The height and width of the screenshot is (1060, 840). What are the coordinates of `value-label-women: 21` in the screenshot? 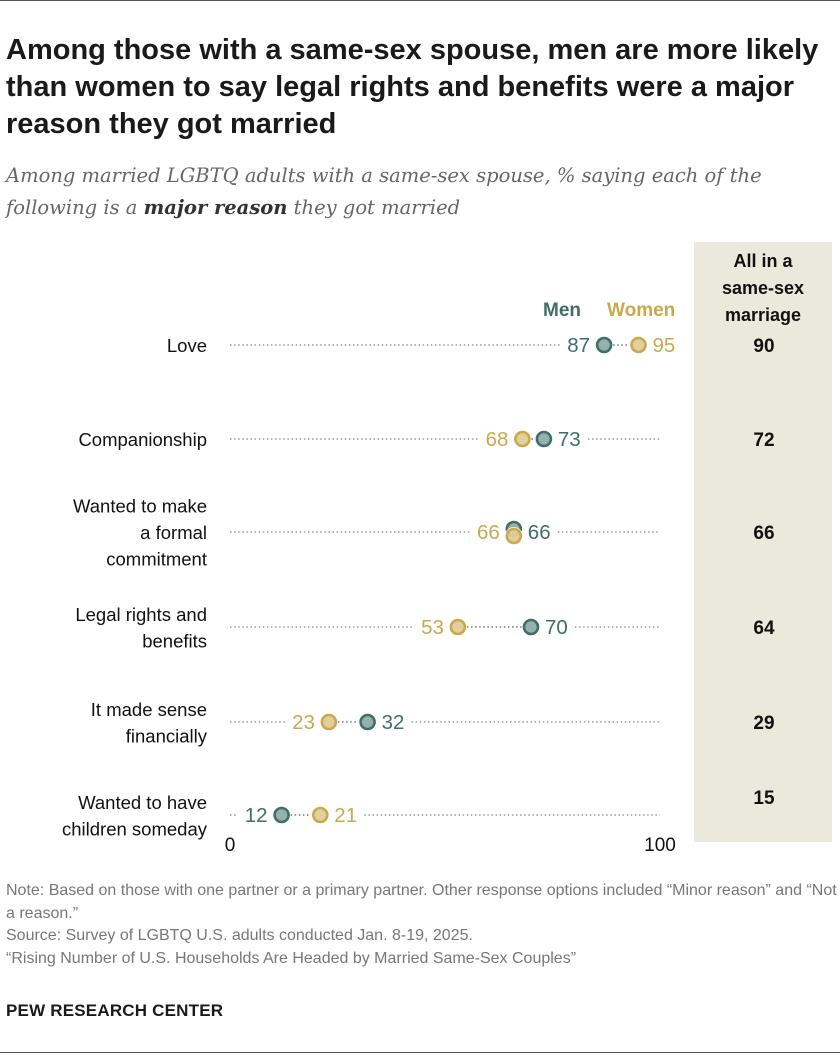 It's located at (345, 815).